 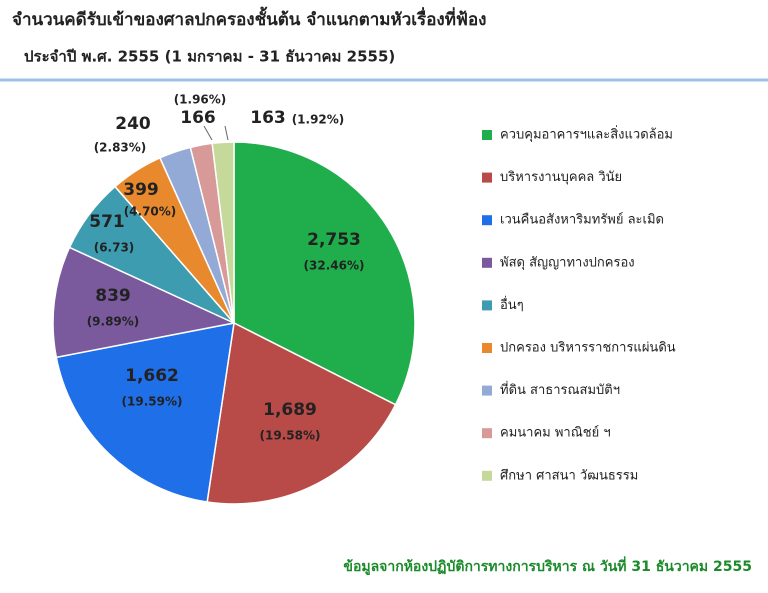 I want to click on value-label: 839, so click(x=113, y=296).